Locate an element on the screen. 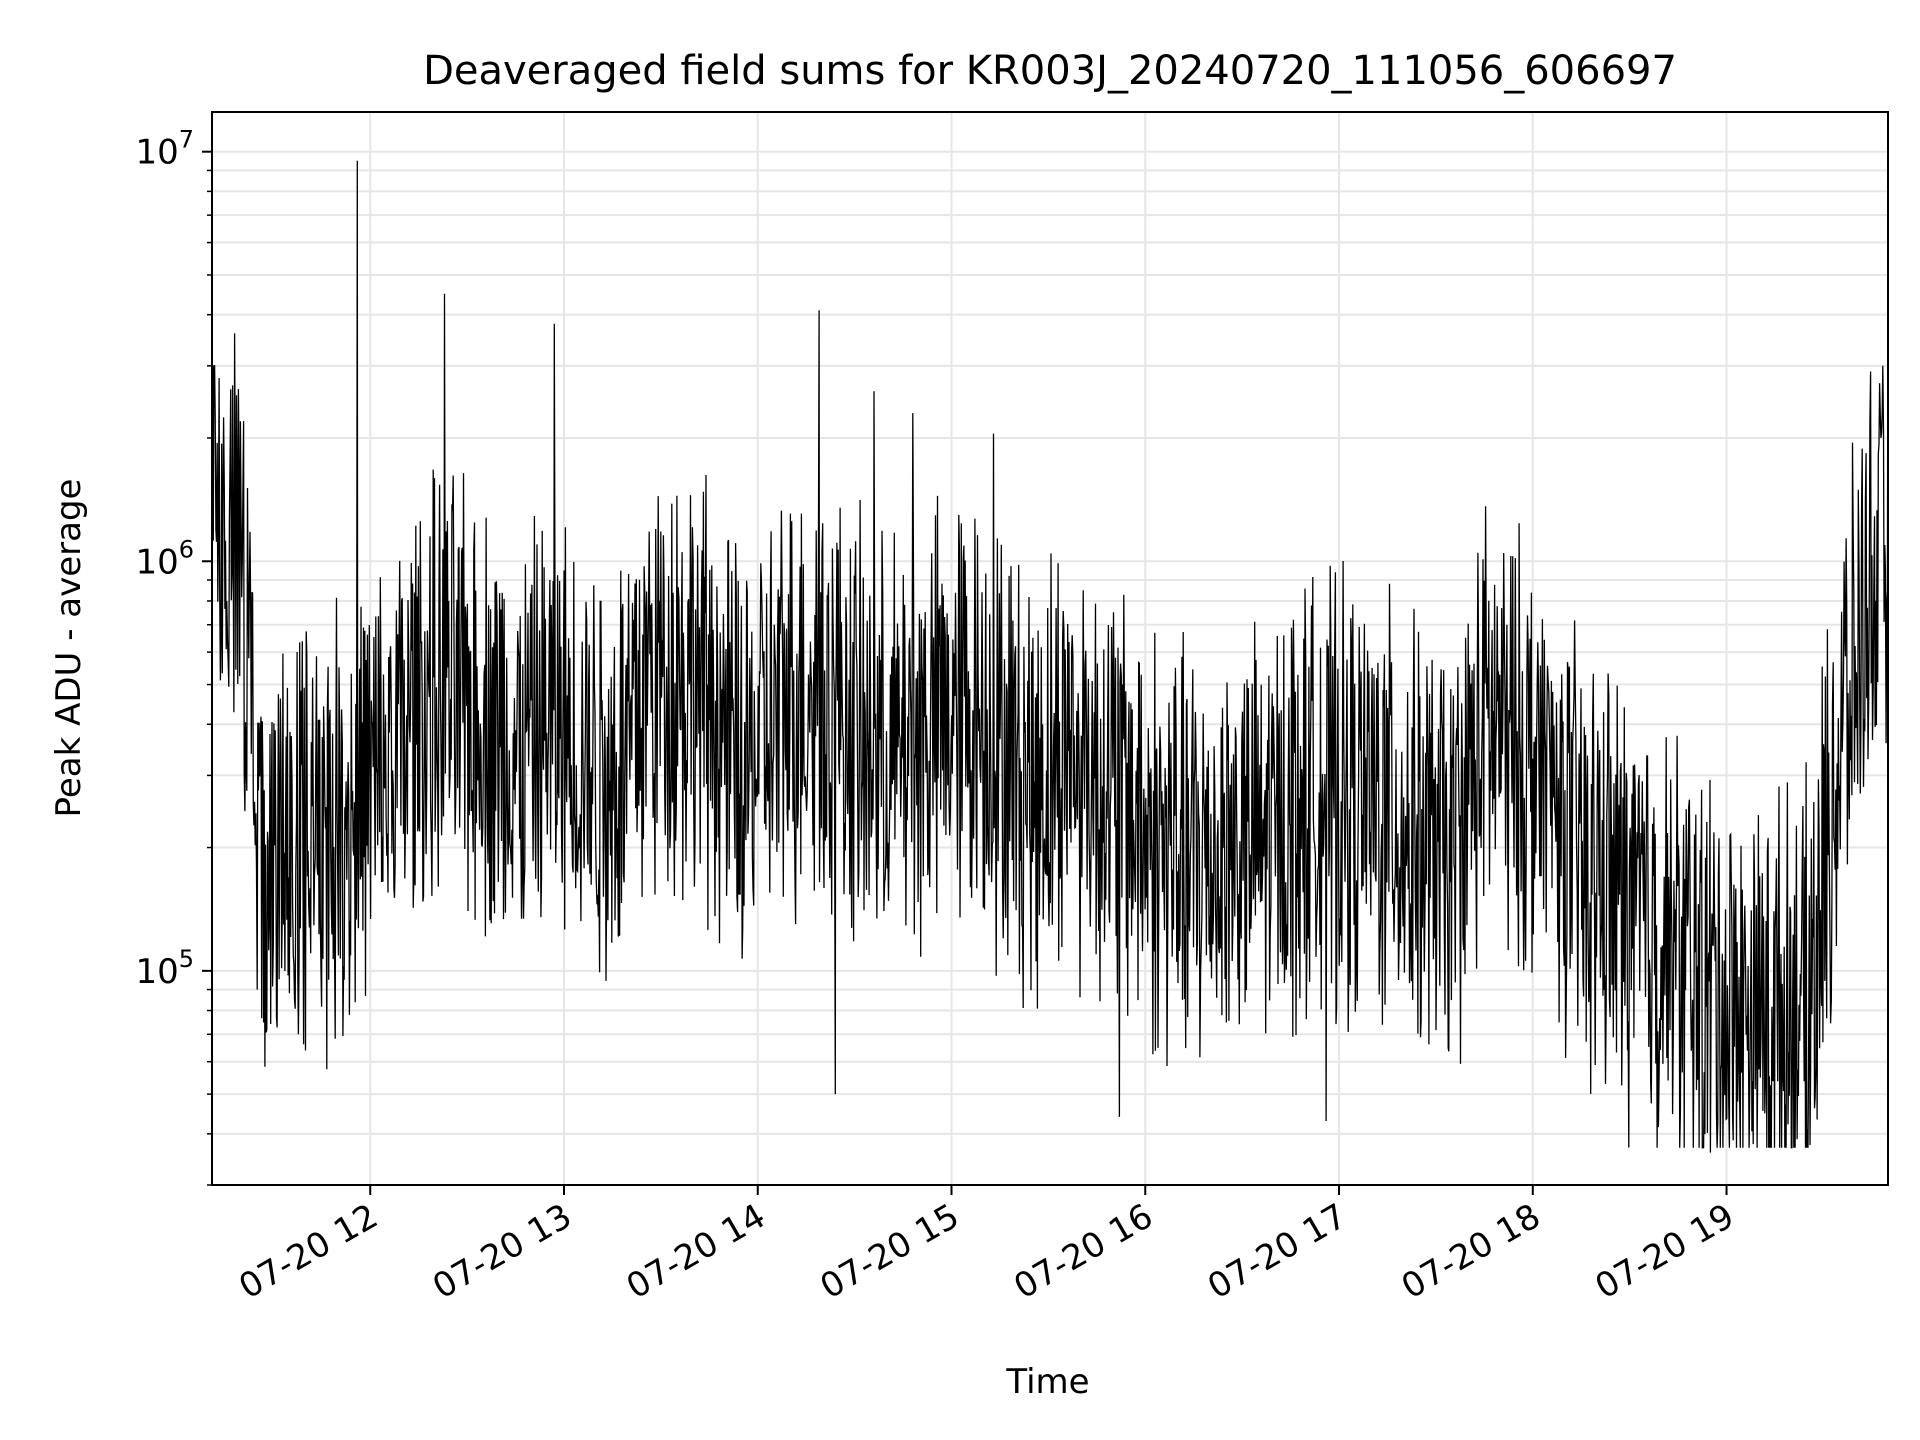 The width and height of the screenshot is (1920, 1440). y-axis-ticks: 10⁵ 10⁶ 10⁷ is located at coordinates (173, 656).